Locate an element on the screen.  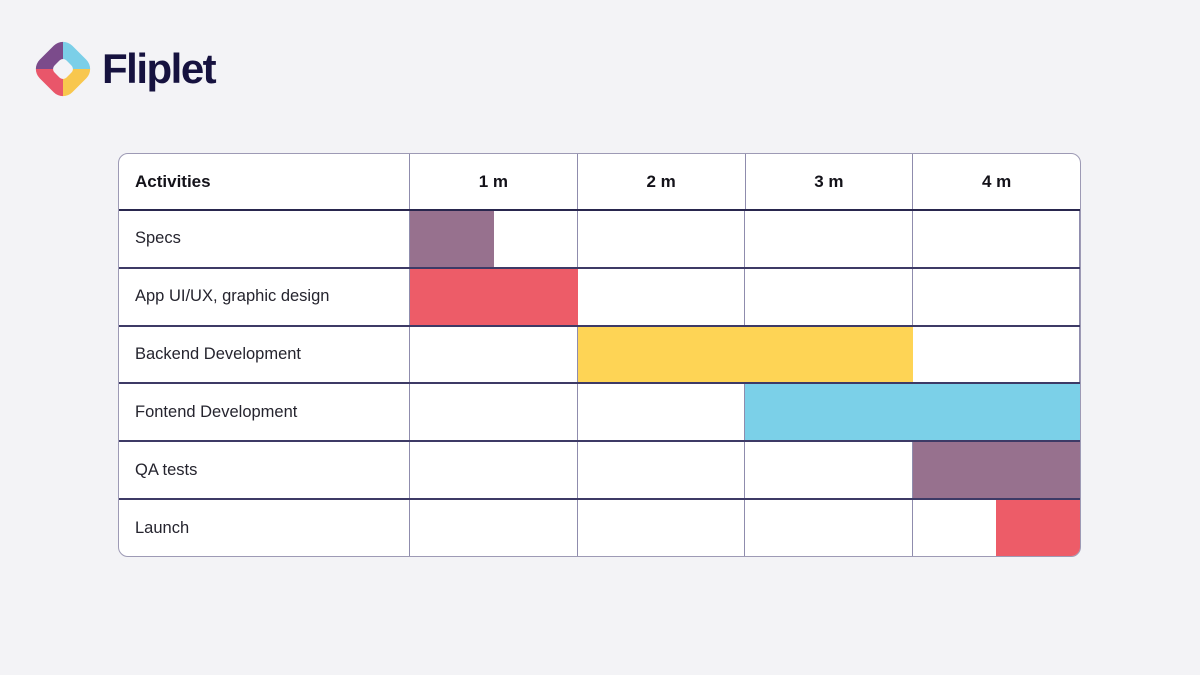
column-header-2m: 2 m is located at coordinates (662, 181).